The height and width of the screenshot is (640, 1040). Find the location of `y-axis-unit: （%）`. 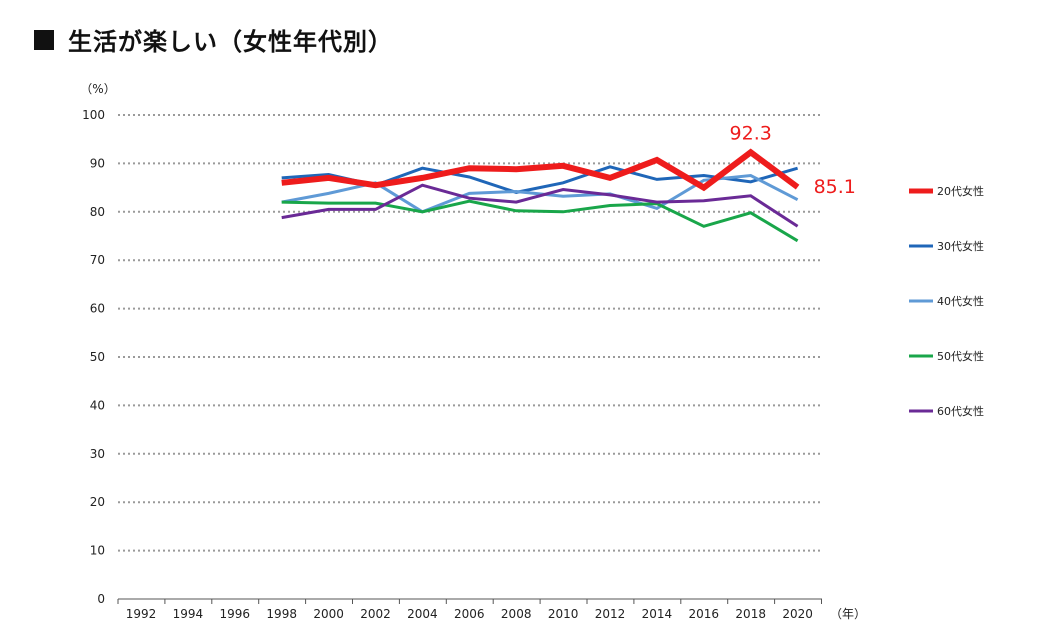

y-axis-unit: （%） is located at coordinates (97, 89).